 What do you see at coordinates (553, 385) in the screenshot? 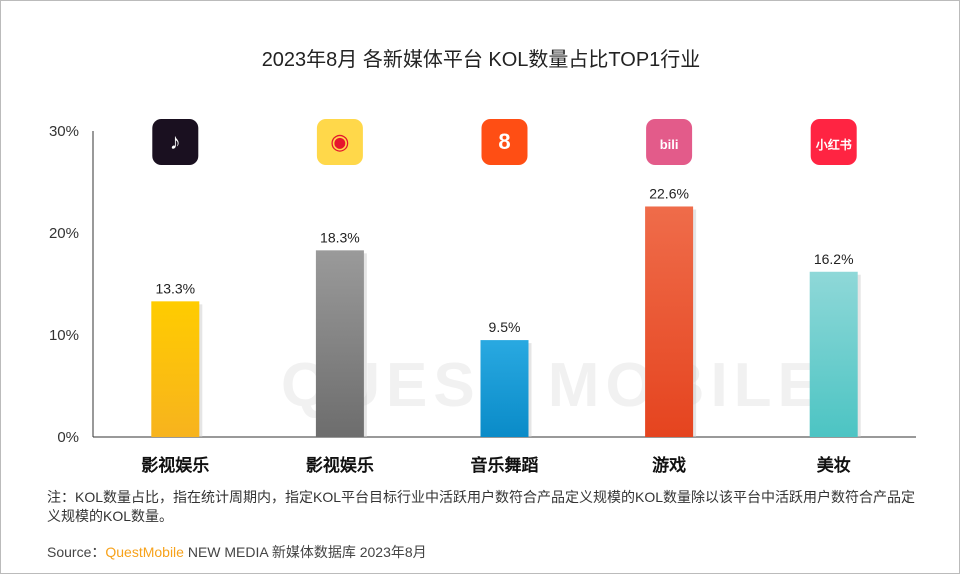
I see `watermark: QUEST MOBILE` at bounding box center [553, 385].